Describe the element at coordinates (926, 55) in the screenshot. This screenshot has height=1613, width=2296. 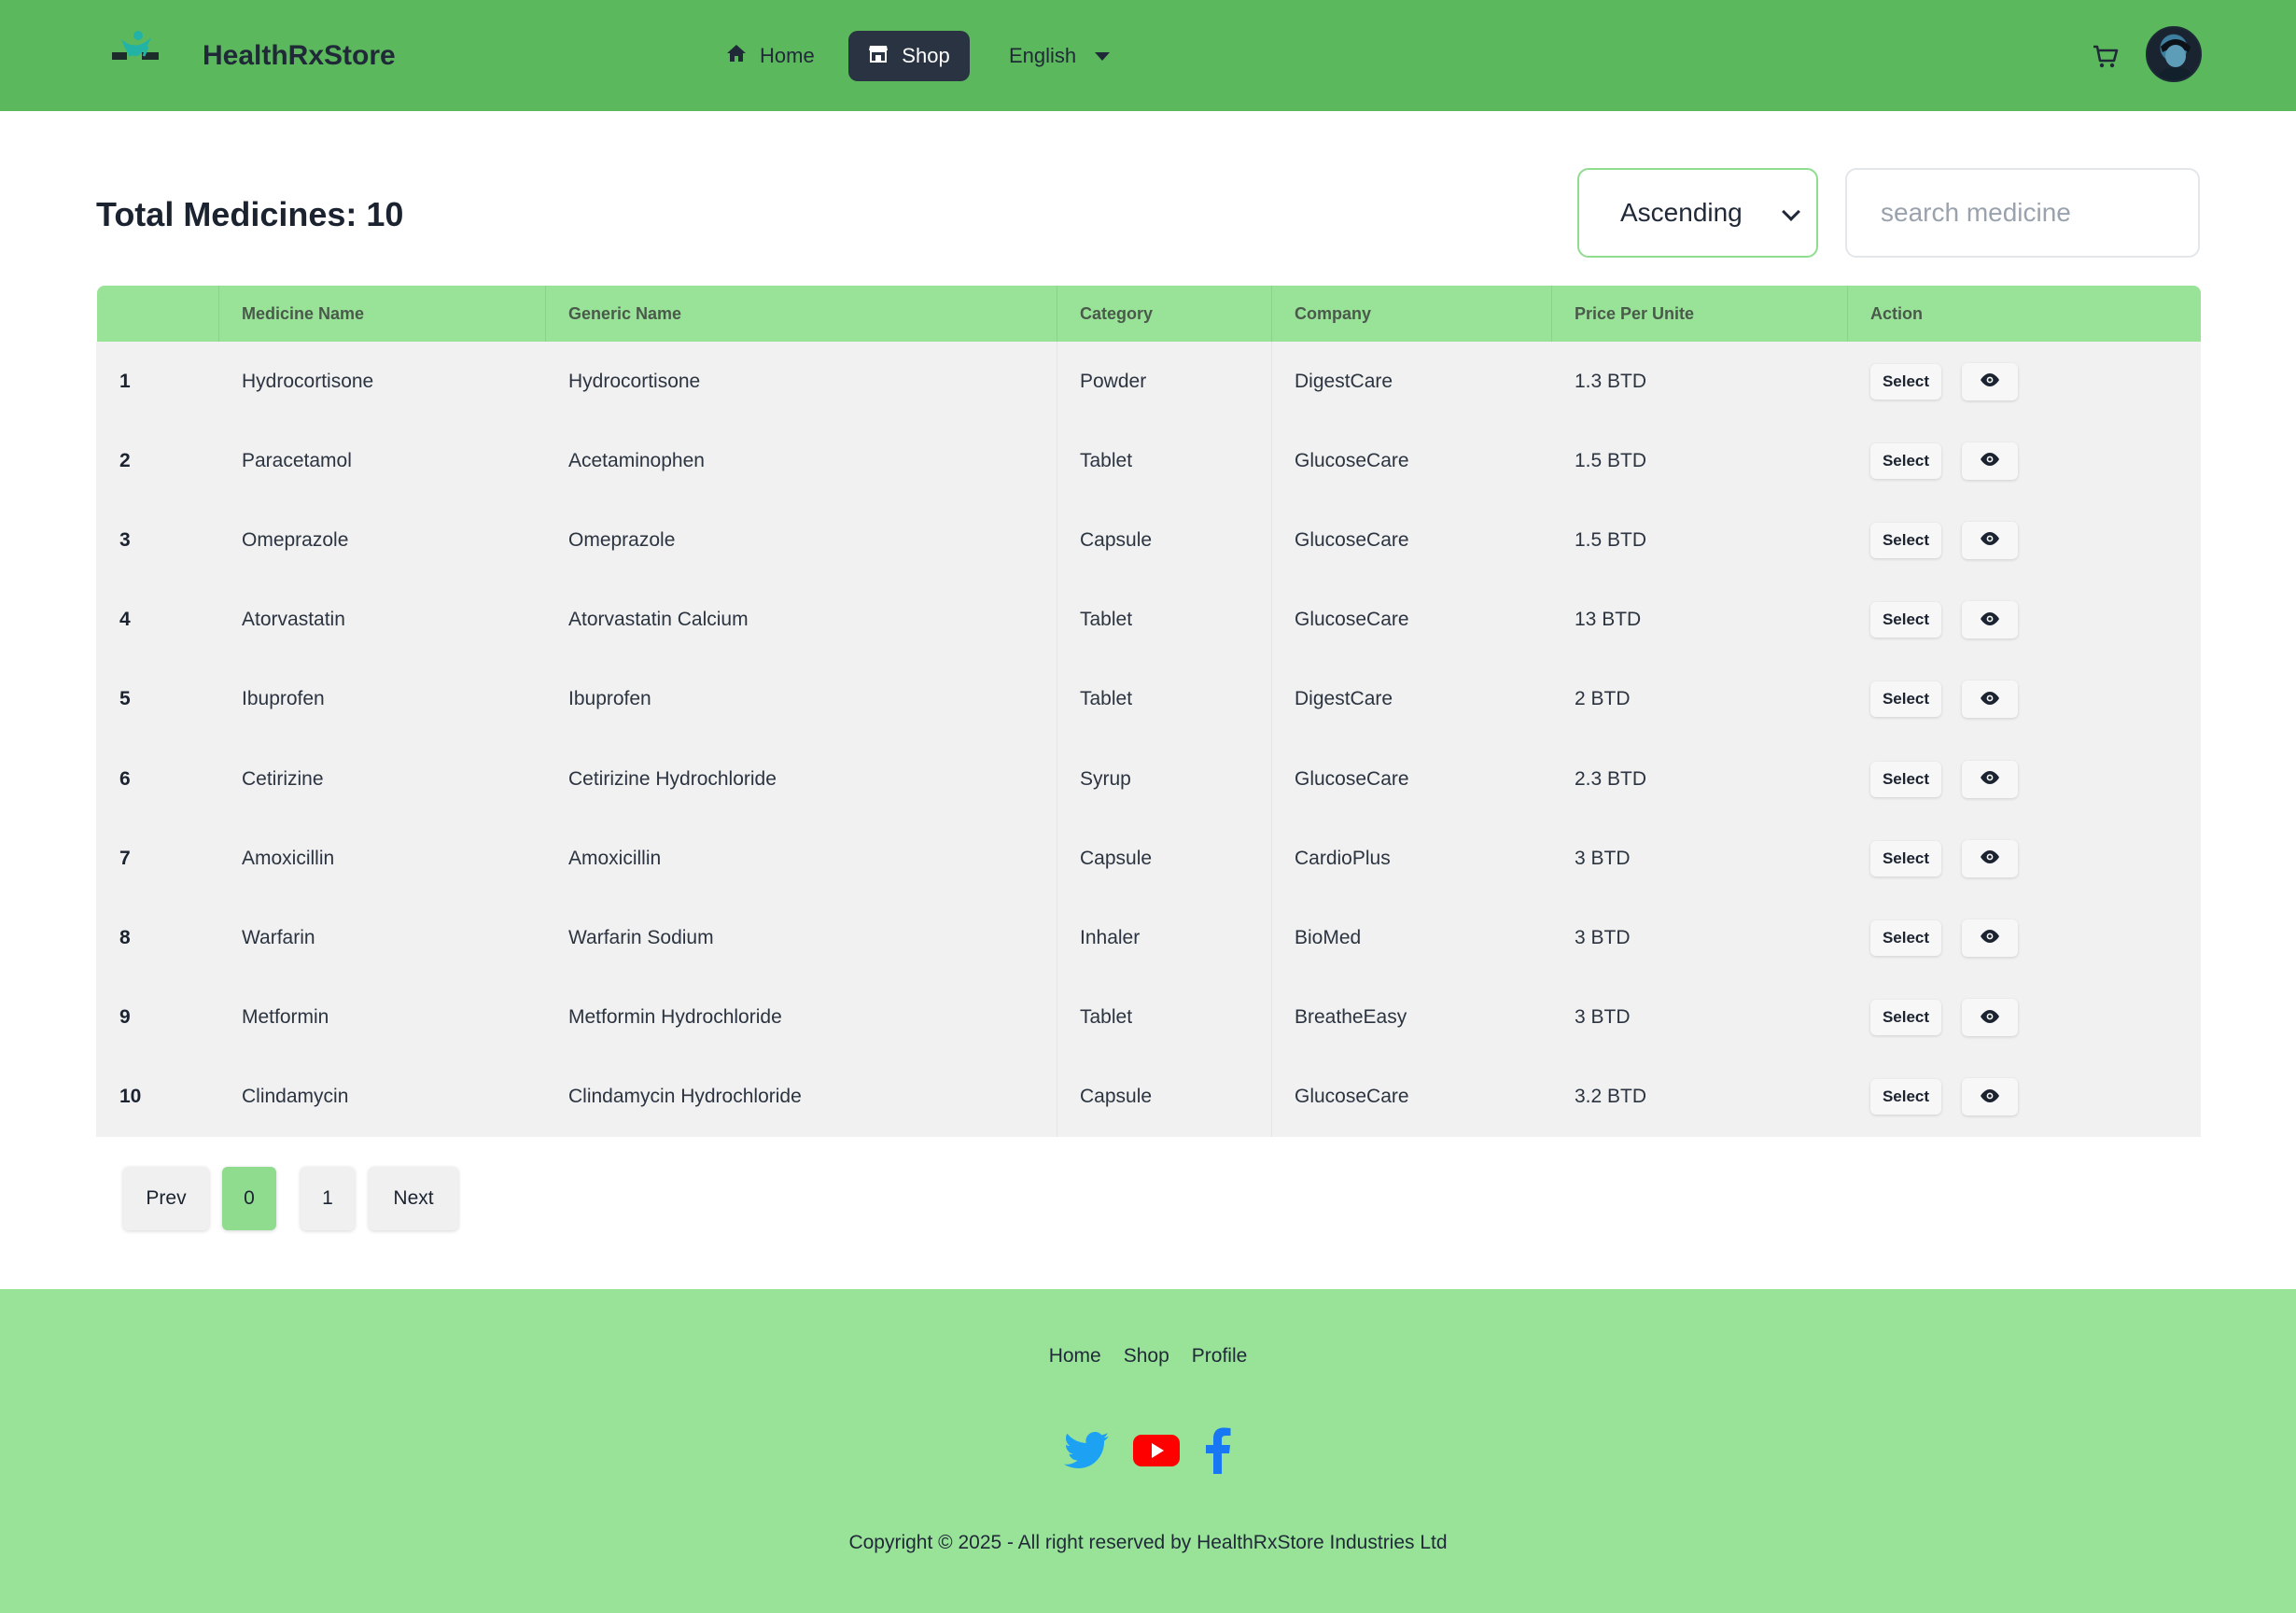
I see `nav-shop-label: Shop` at that location.